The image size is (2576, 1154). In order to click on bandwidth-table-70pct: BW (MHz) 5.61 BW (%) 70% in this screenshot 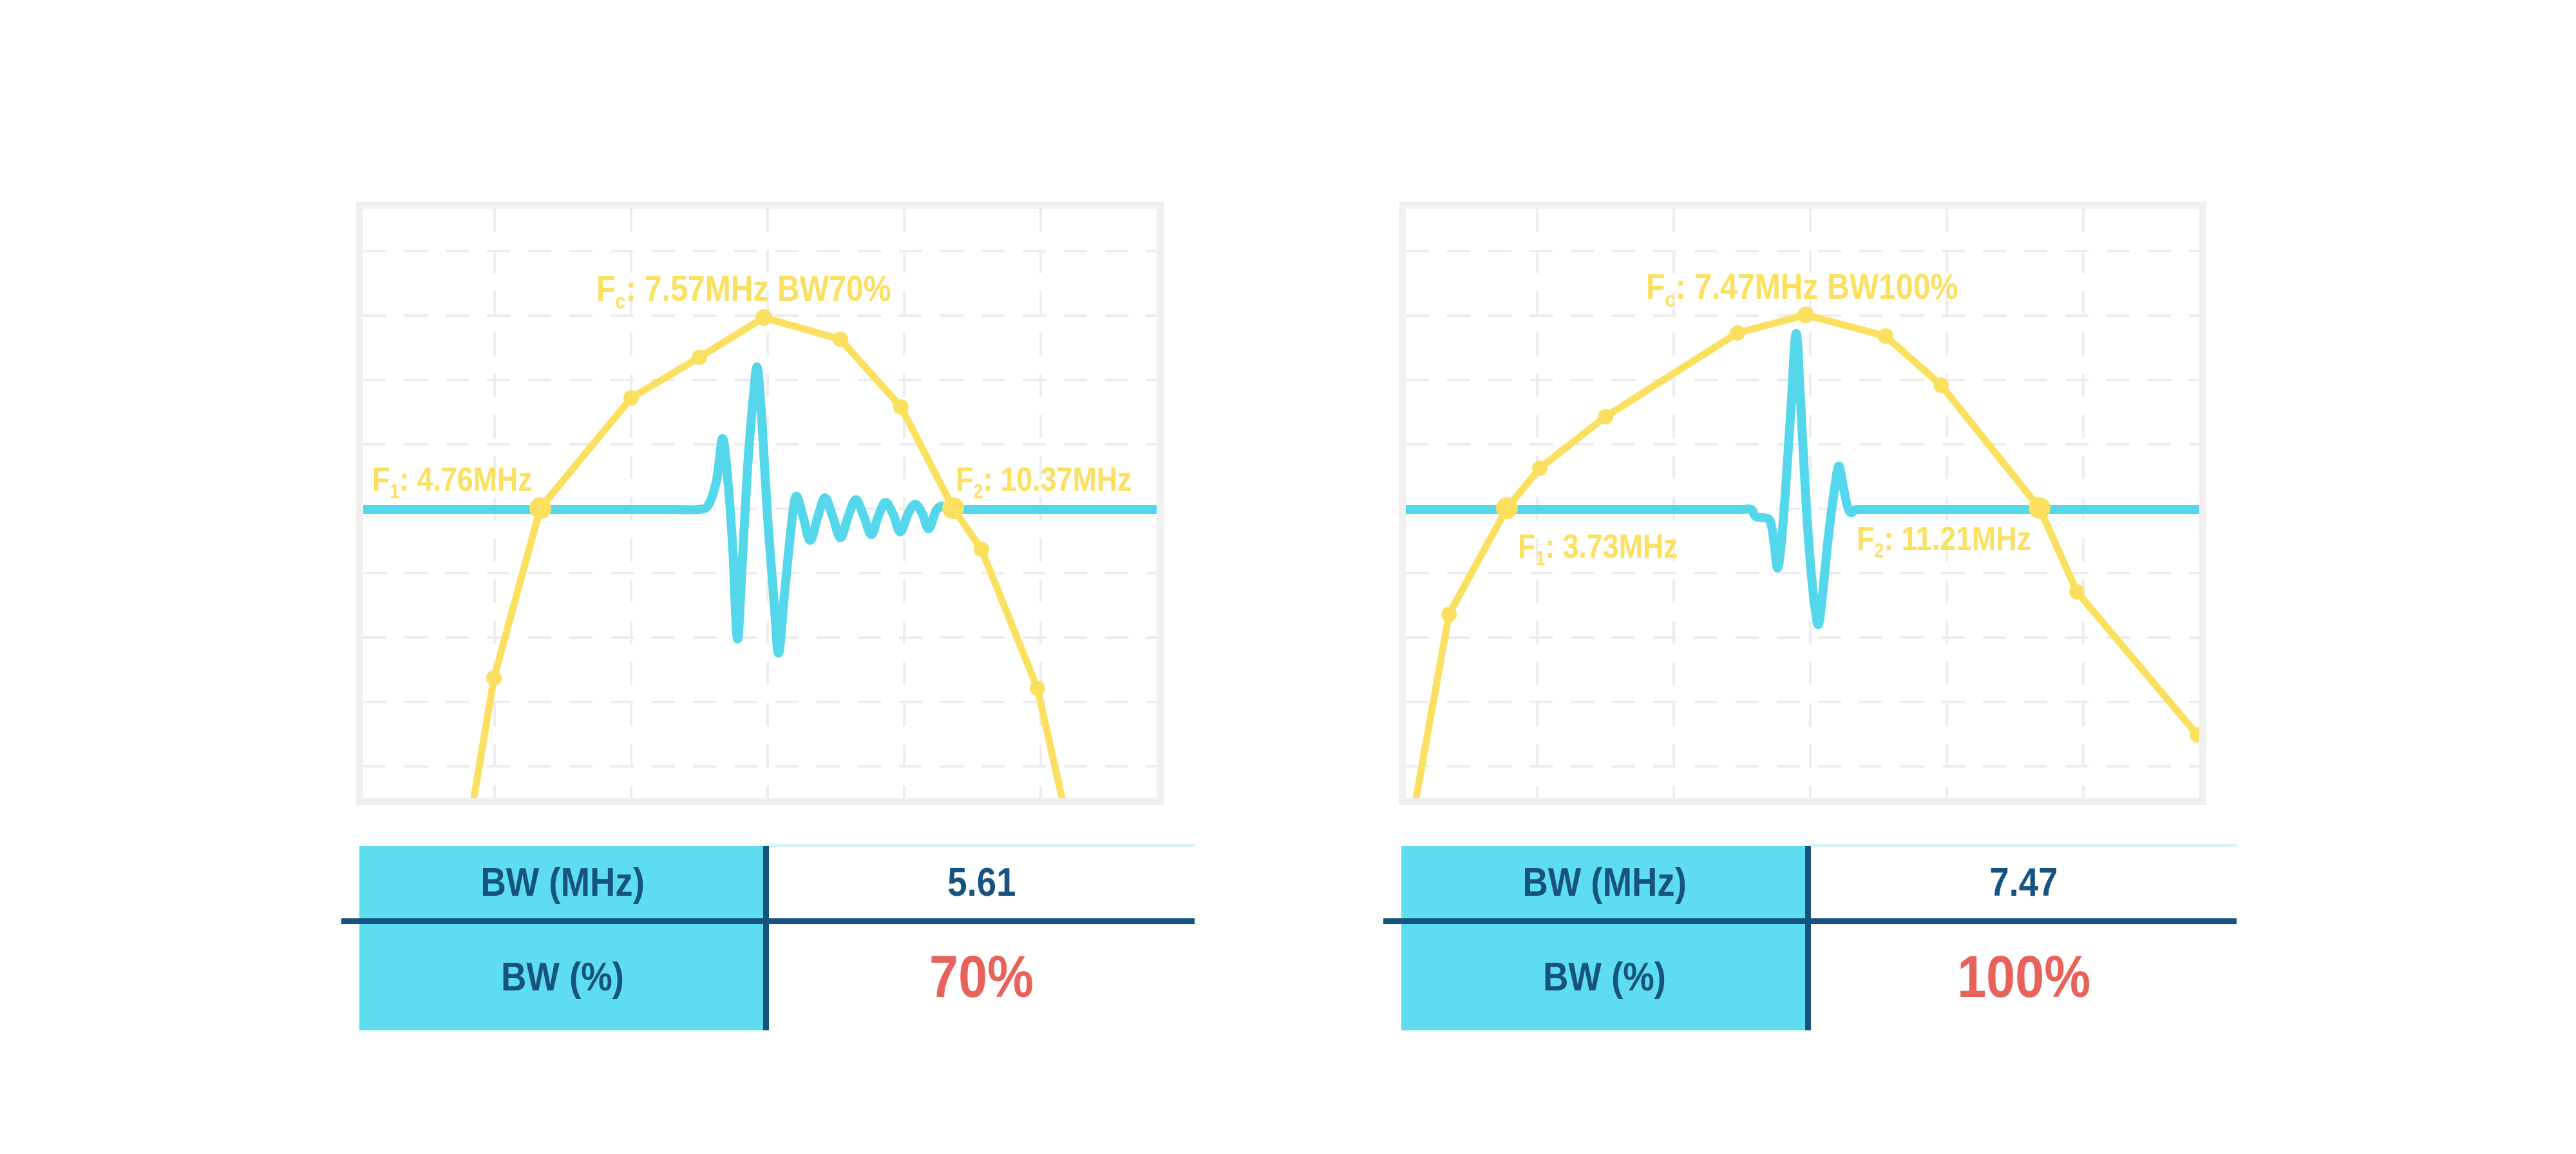, I will do `click(768, 937)`.